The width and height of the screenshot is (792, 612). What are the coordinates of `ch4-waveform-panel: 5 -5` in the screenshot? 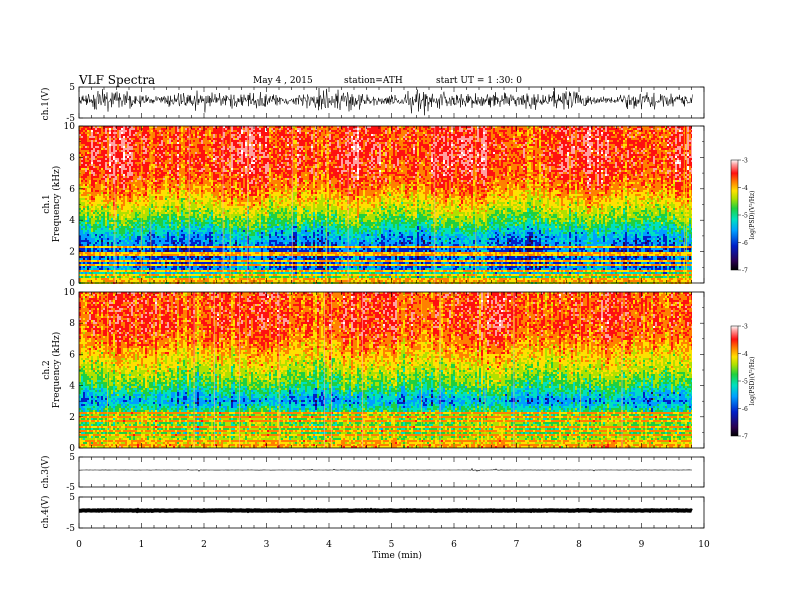 It's located at (385, 513).